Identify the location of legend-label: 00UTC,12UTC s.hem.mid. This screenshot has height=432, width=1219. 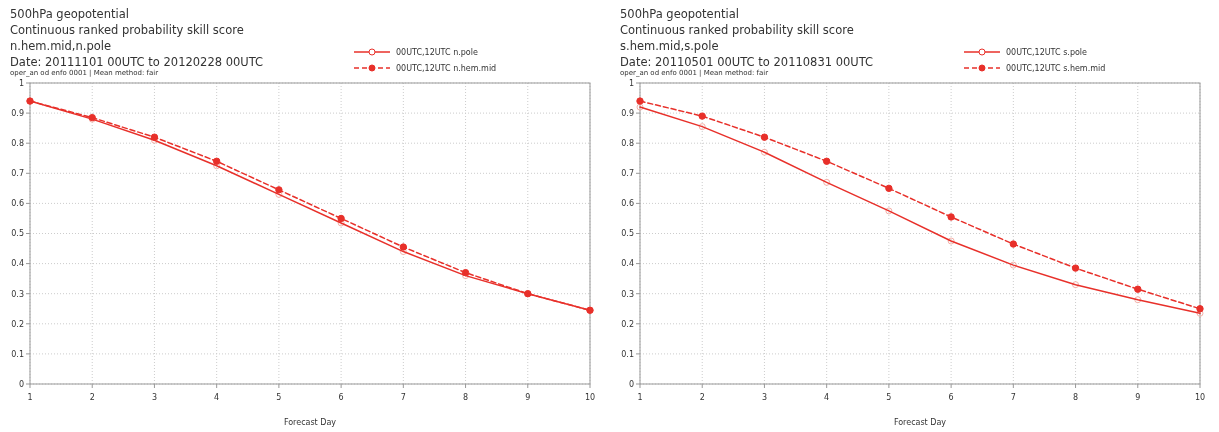
(1056, 68).